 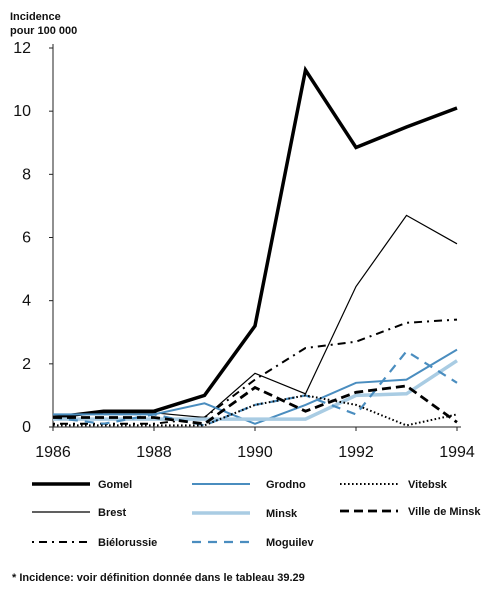 I want to click on y-tick-label: 8, so click(x=26, y=174).